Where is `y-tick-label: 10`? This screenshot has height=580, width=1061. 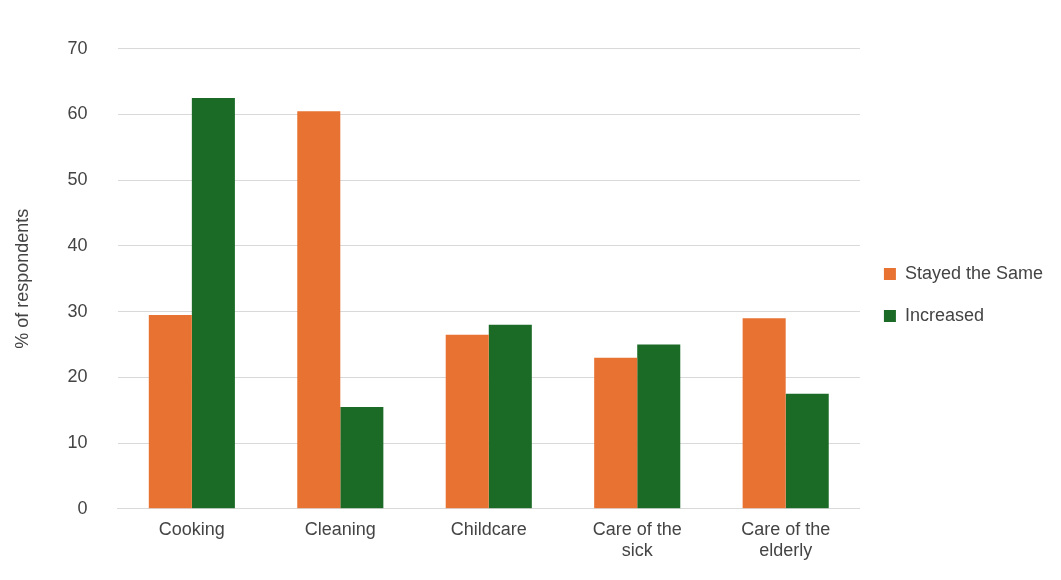 y-tick-label: 10 is located at coordinates (77, 442).